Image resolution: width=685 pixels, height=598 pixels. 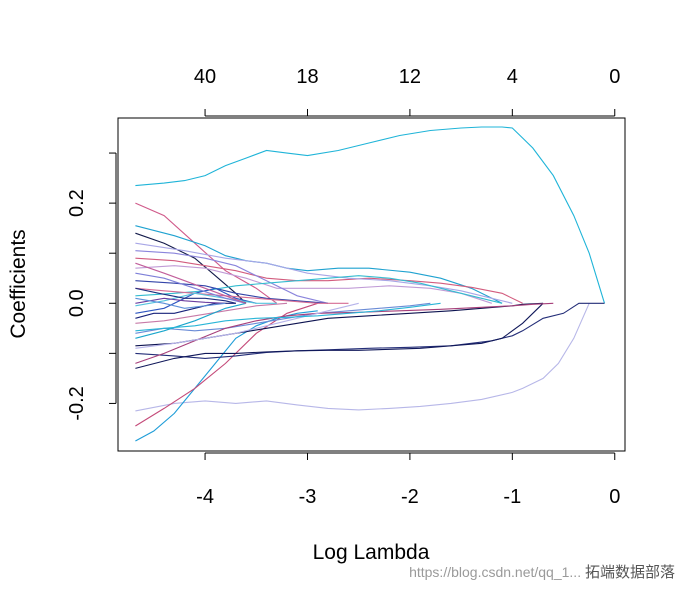 I want to click on x-tick-label: 0, so click(x=614, y=497).